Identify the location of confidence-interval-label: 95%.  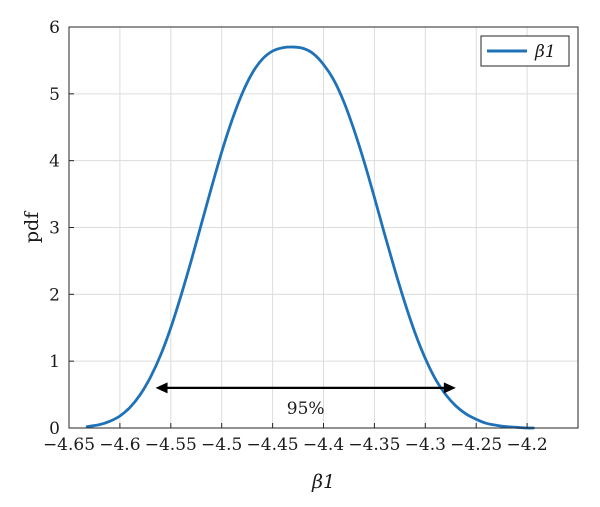
(306, 409).